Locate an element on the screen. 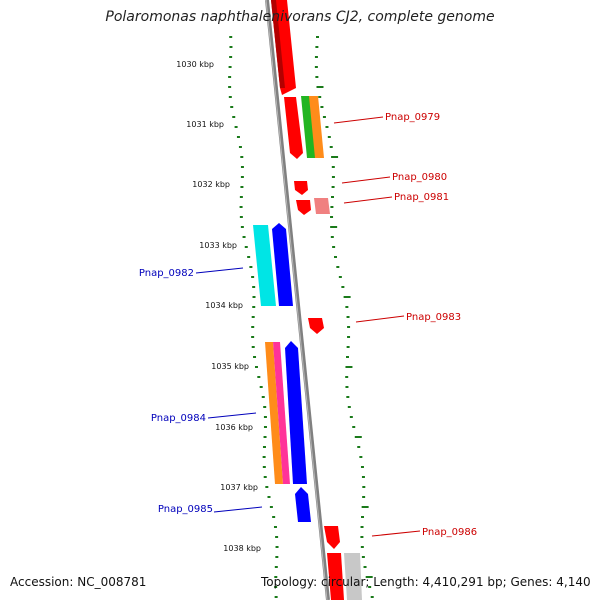 The image size is (600, 600). gene-pnap-0979-red is located at coordinates (293, 128).